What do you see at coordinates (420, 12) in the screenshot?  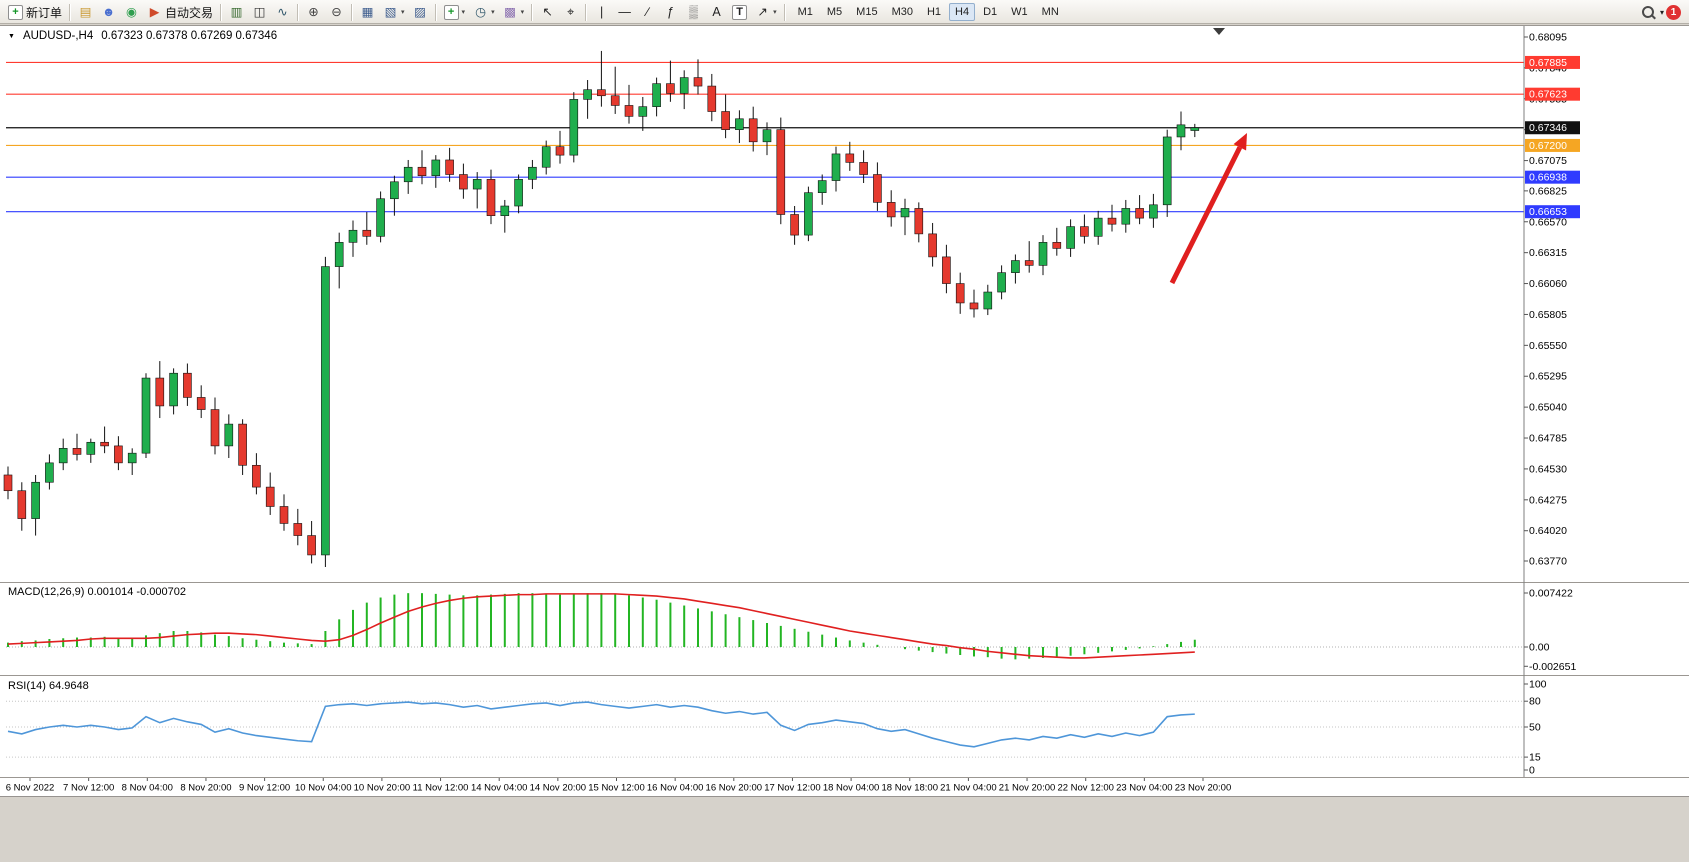 I see `cascade-windows-button: ▨` at bounding box center [420, 12].